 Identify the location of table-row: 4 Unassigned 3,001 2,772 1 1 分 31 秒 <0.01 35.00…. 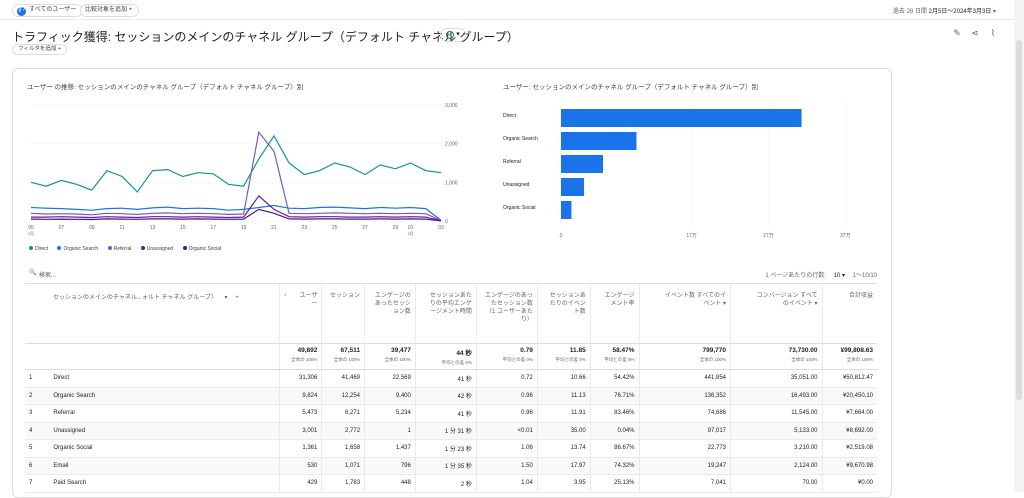
(451, 431).